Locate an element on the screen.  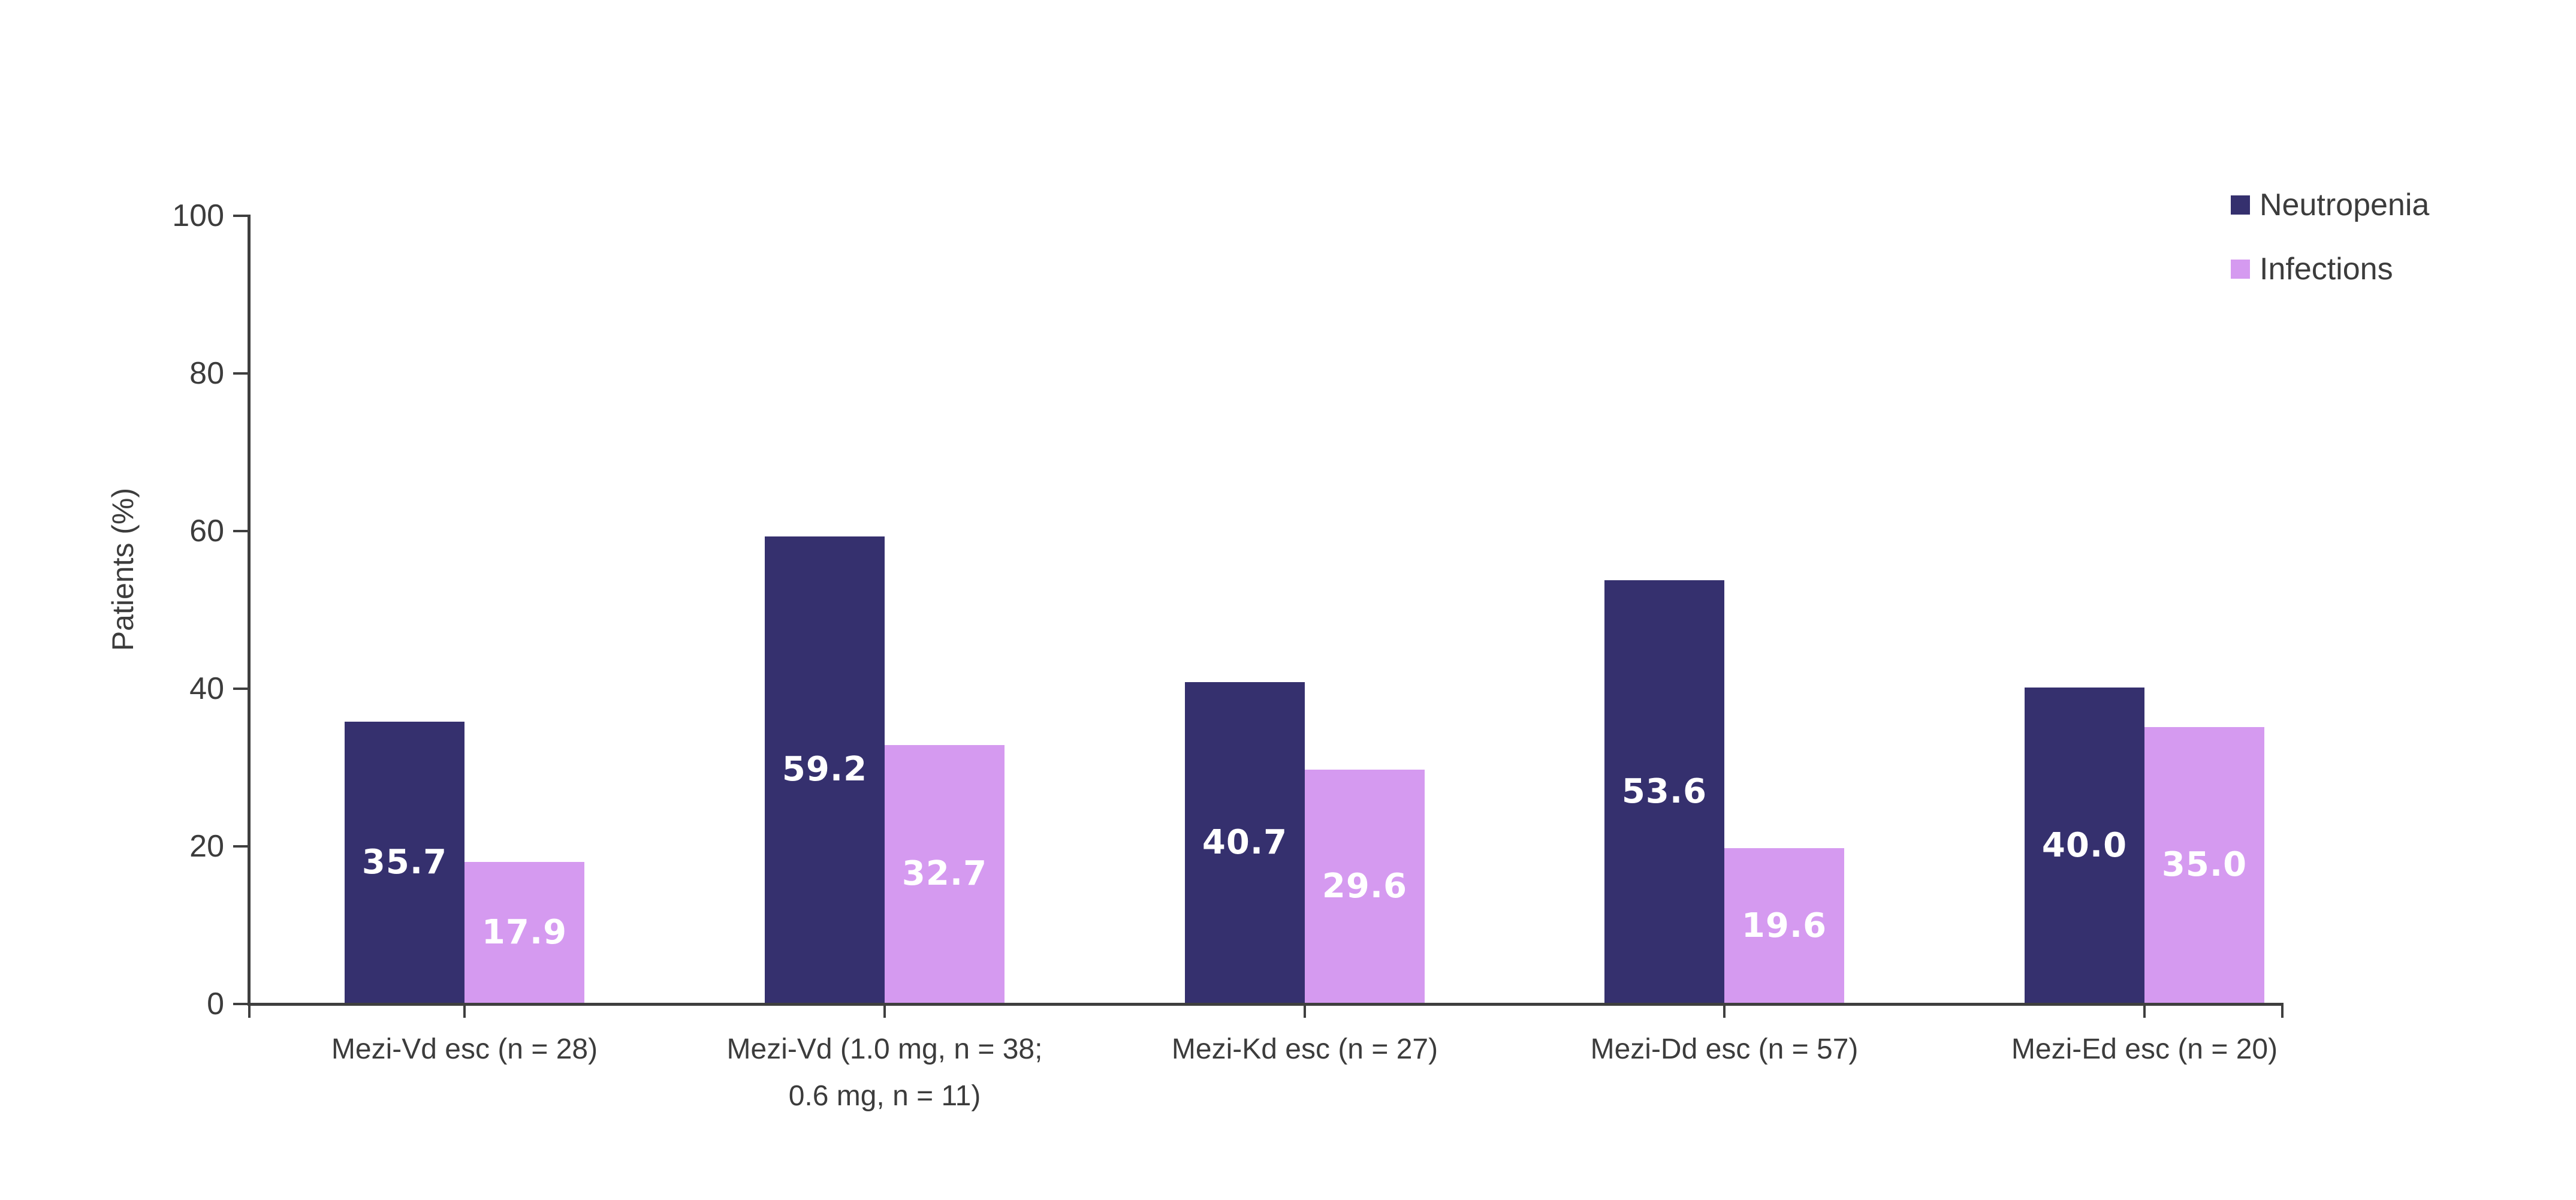
bar-value-label: 19.6 is located at coordinates (1784, 925).